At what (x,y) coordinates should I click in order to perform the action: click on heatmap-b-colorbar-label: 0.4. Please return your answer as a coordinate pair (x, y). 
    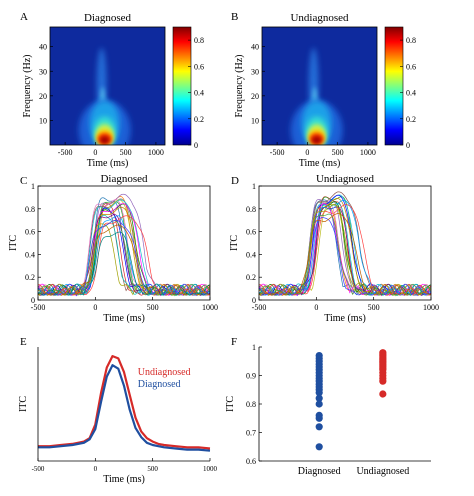
    Looking at the image, I should click on (411, 93).